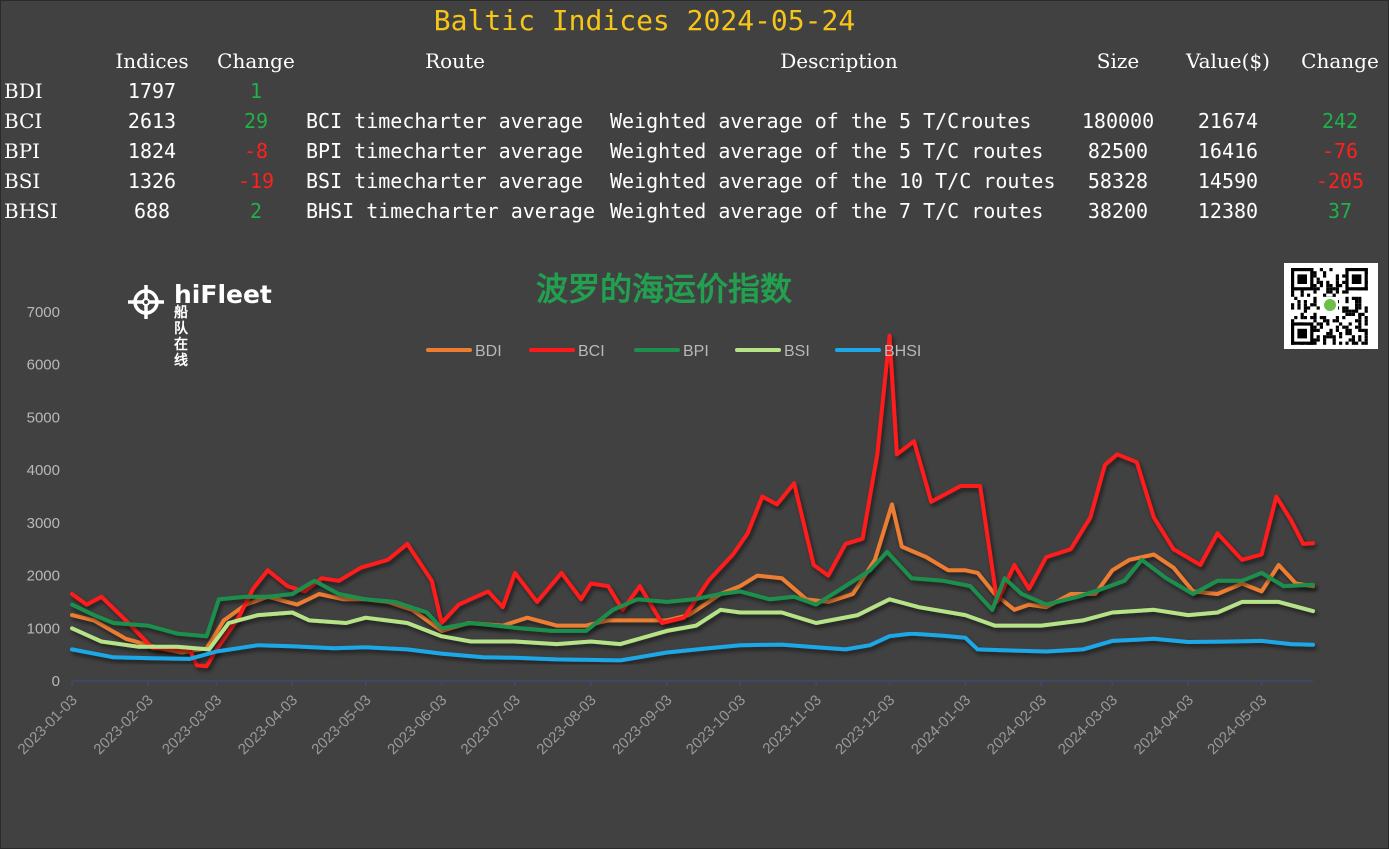 The image size is (1389, 849). I want to click on cell-index: 688, so click(152, 211).